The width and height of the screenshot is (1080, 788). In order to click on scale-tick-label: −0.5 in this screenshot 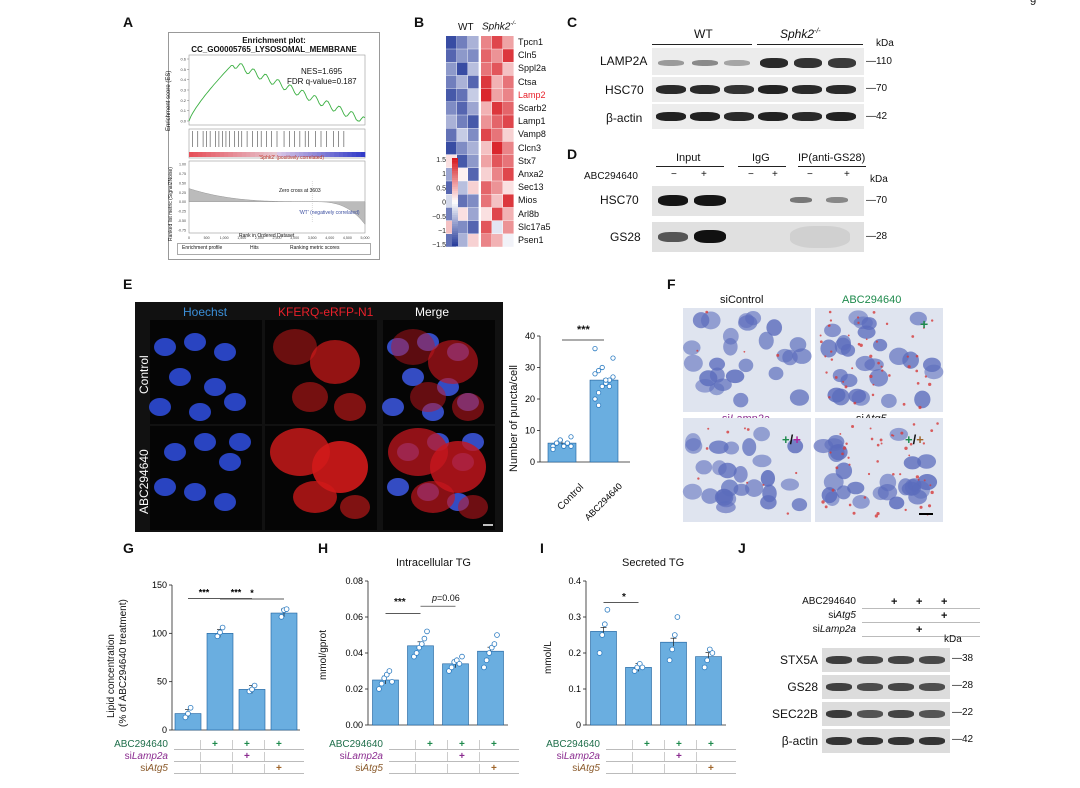, I will do `click(439, 217)`.